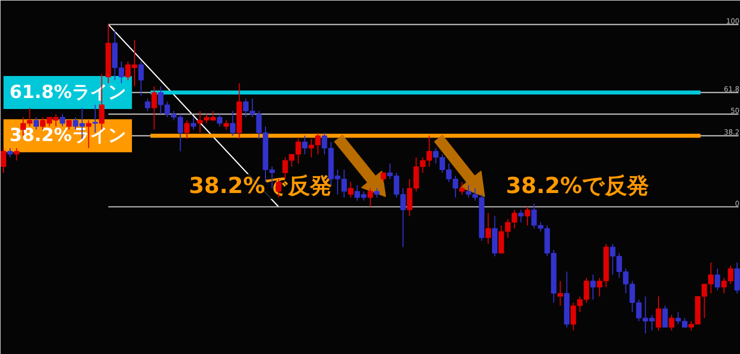 The height and width of the screenshot is (354, 740). I want to click on ref-line-label: 38.2%ライン, so click(68, 135).